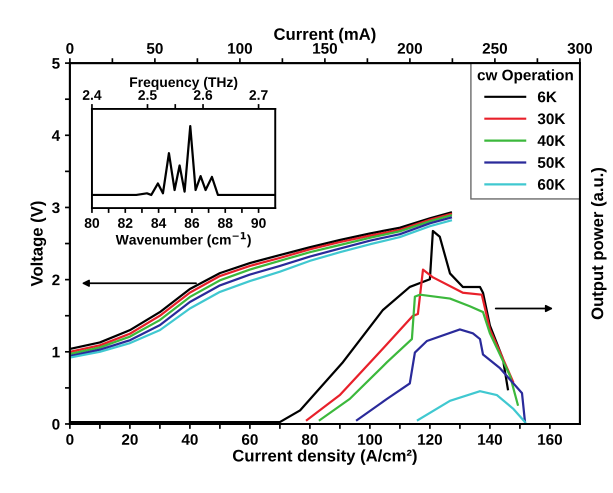 This screenshot has height=493, width=613. Describe the element at coordinates (203, 95) in the screenshot. I see `x2-tick-label: 2.6` at that location.